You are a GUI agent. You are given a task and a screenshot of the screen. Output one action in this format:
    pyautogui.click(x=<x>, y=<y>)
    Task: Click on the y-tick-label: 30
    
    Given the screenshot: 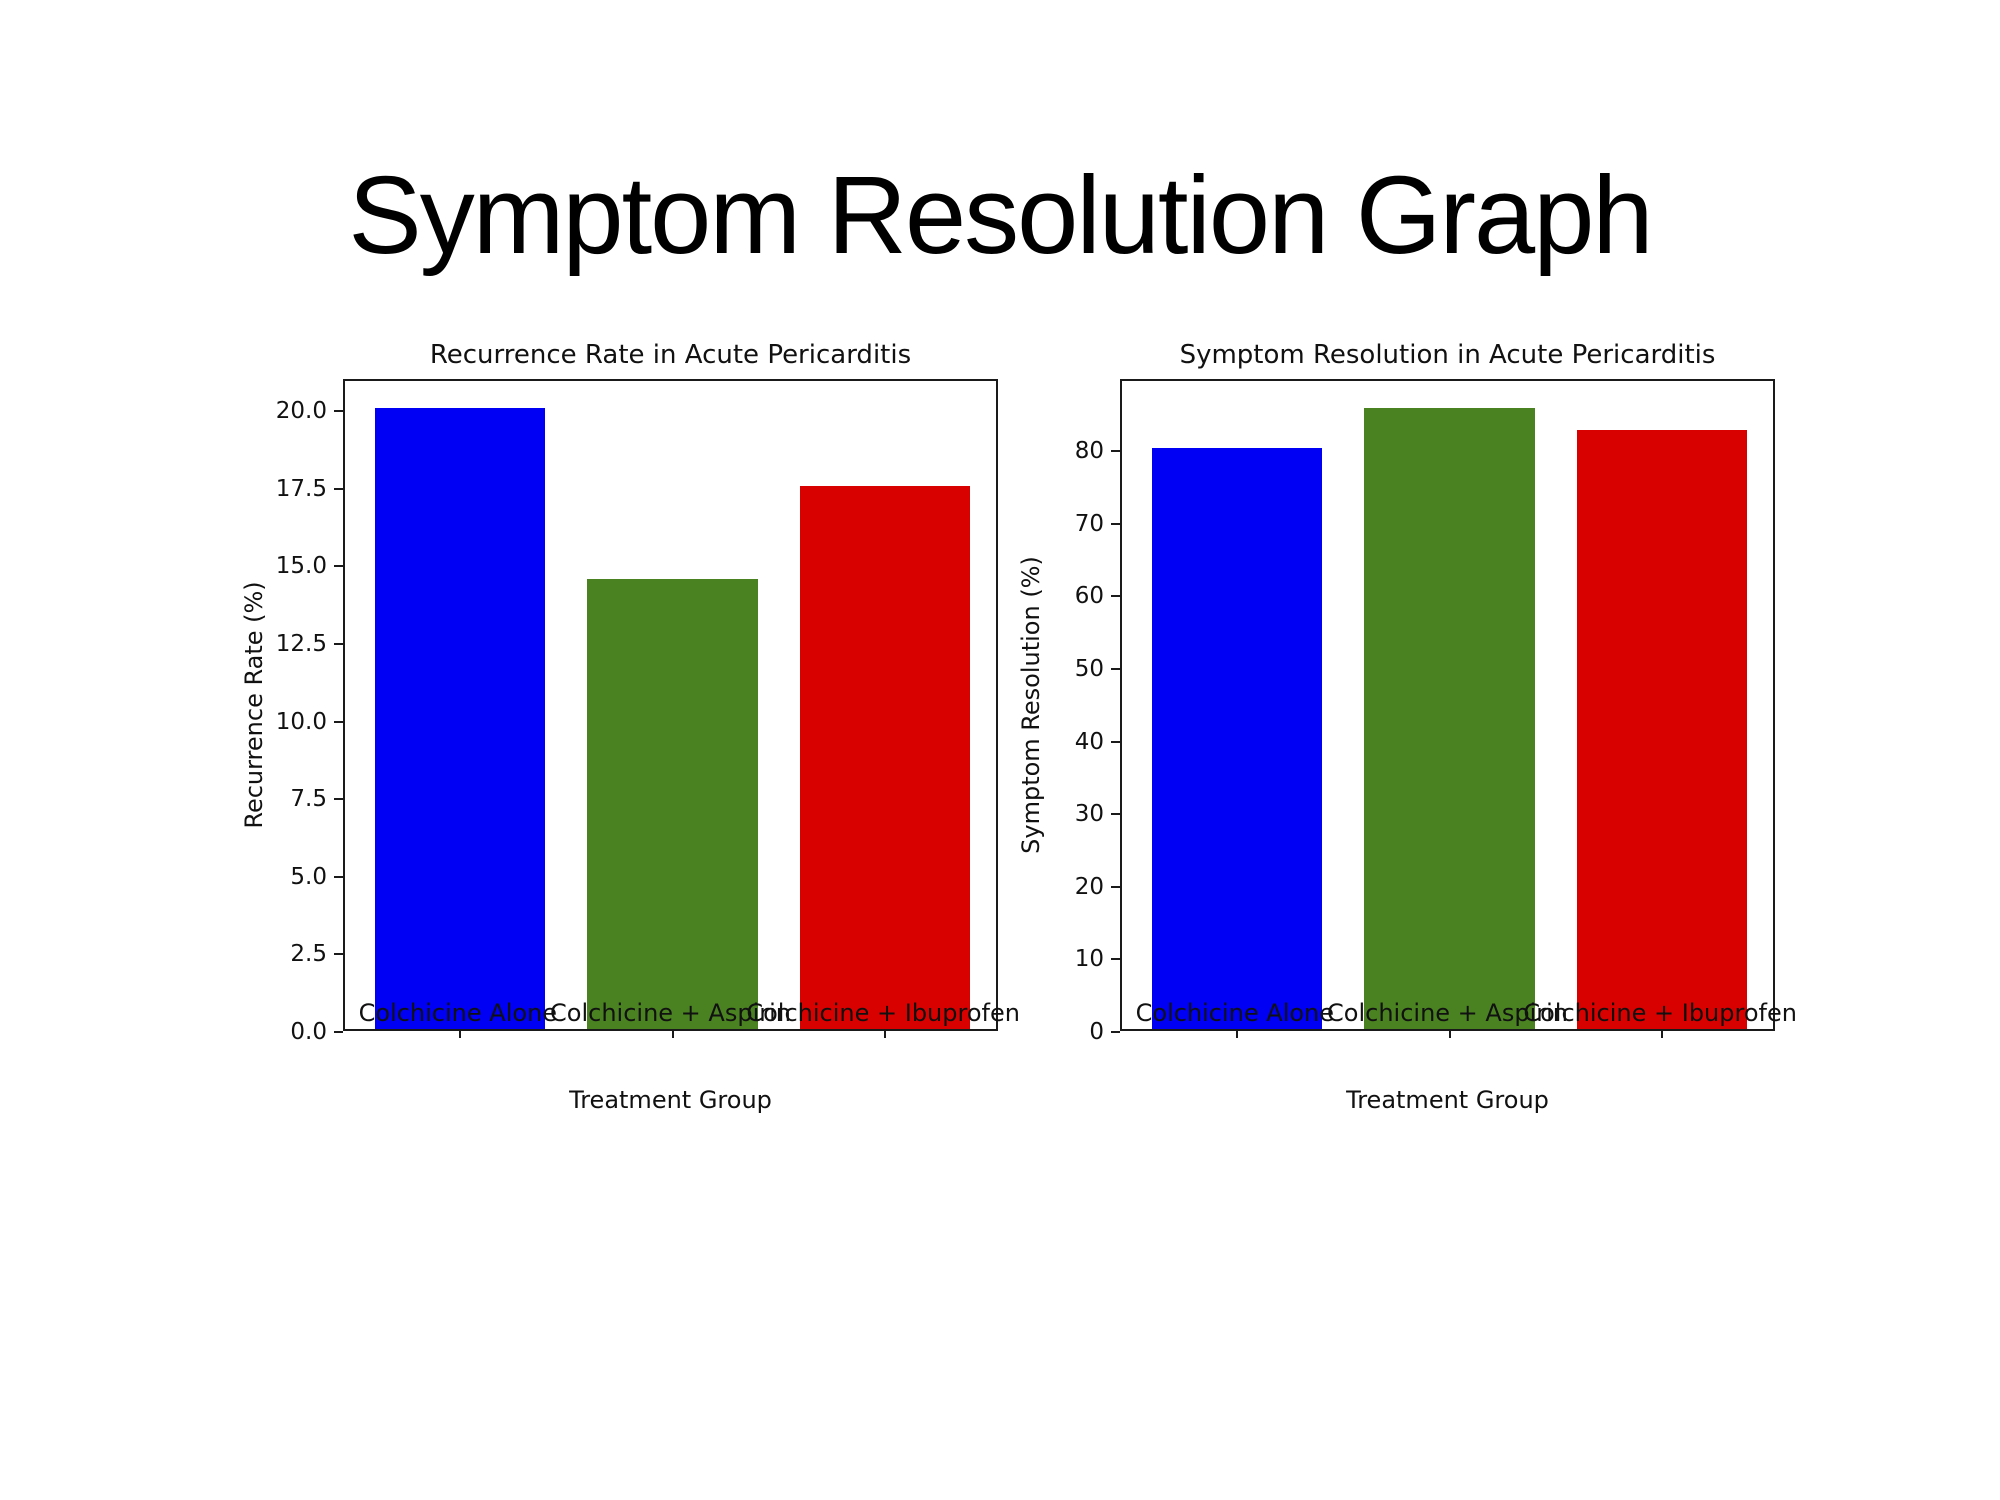 What is the action you would take?
    pyautogui.click(x=1089, y=814)
    